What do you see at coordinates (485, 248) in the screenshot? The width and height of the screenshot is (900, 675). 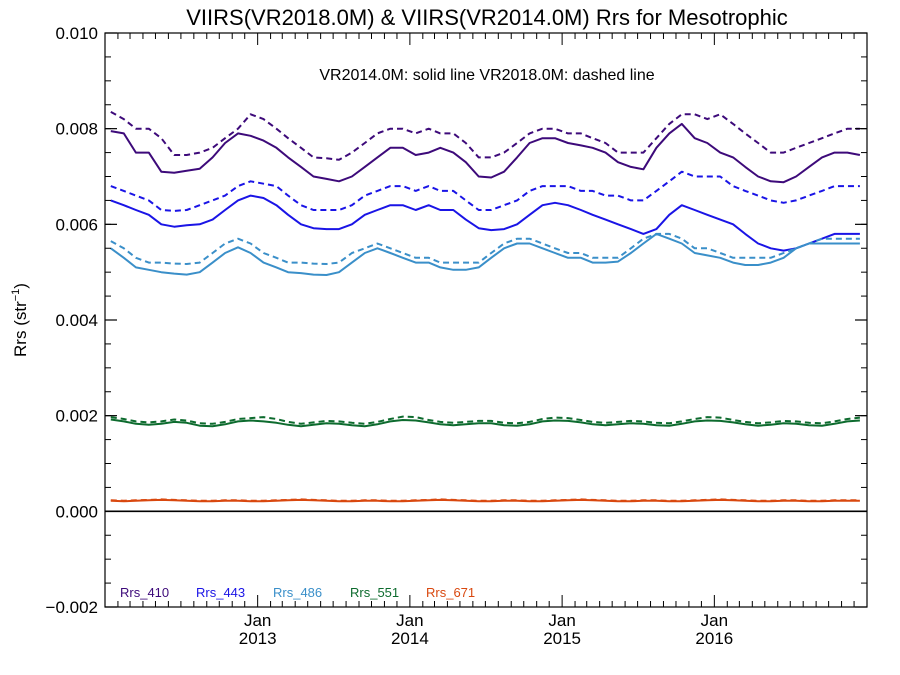 I see `series-line-Rrs_486-dashed` at bounding box center [485, 248].